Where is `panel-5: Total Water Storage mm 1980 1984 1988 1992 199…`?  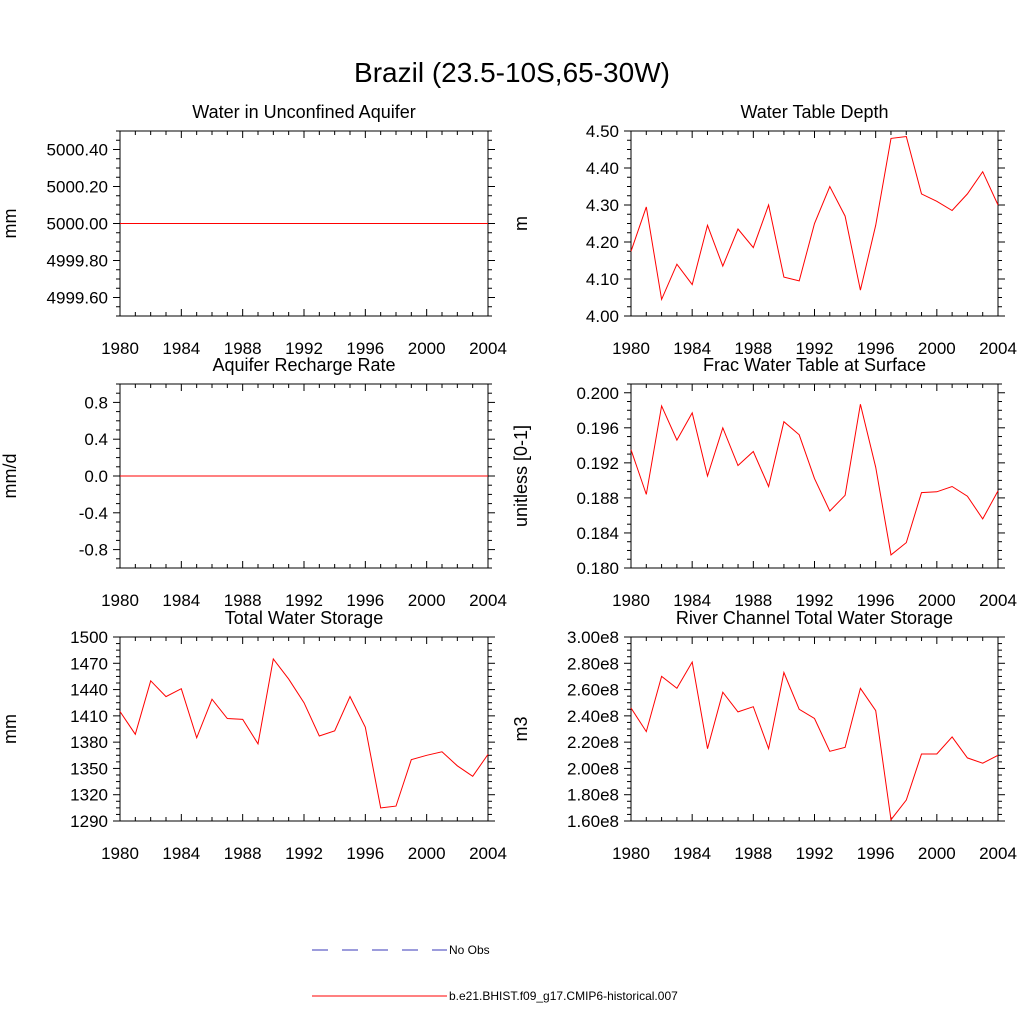
panel-5: Total Water Storage mm 1980 1984 1988 1992 199… is located at coordinates (253, 735).